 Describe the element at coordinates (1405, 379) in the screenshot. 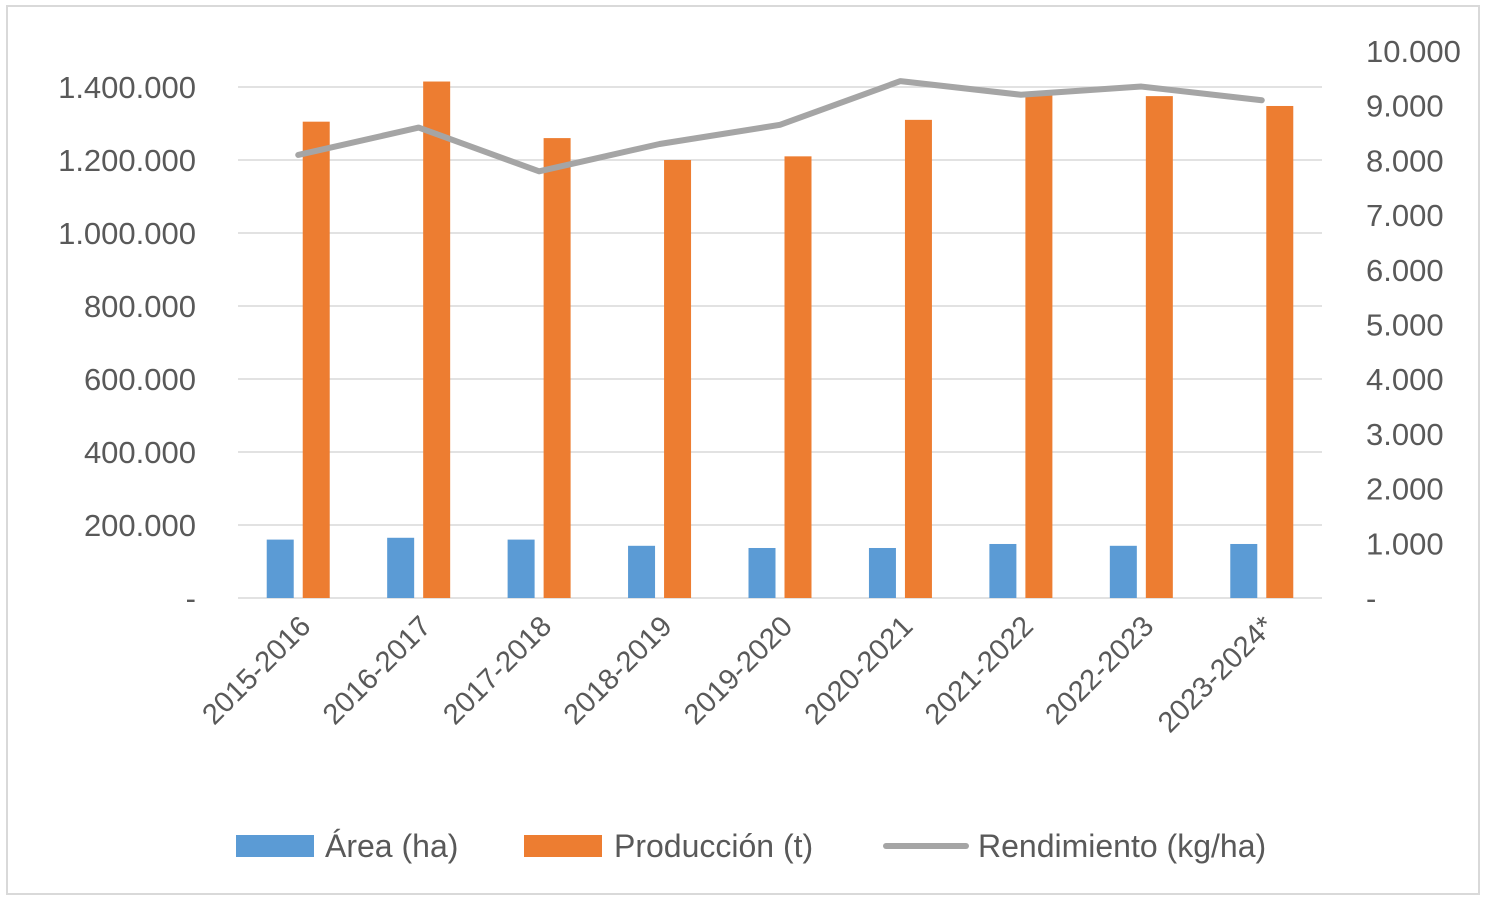

I see `y-right-tick-label: 4.000` at that location.